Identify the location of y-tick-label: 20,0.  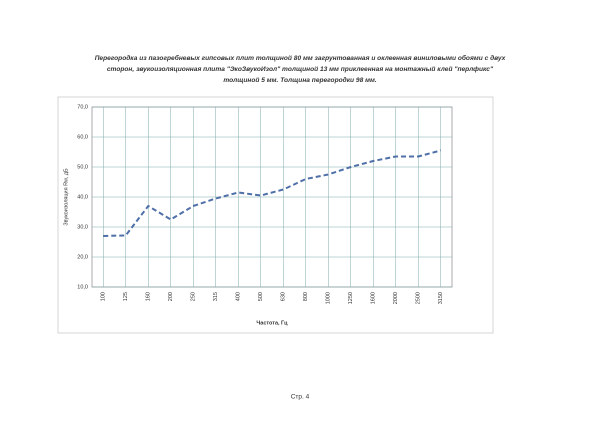
(82, 257).